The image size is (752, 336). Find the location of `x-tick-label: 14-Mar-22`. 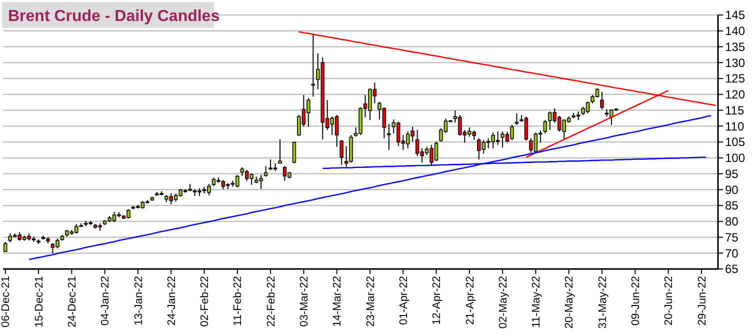

x-tick-label: 14-Mar-22 is located at coordinates (338, 301).